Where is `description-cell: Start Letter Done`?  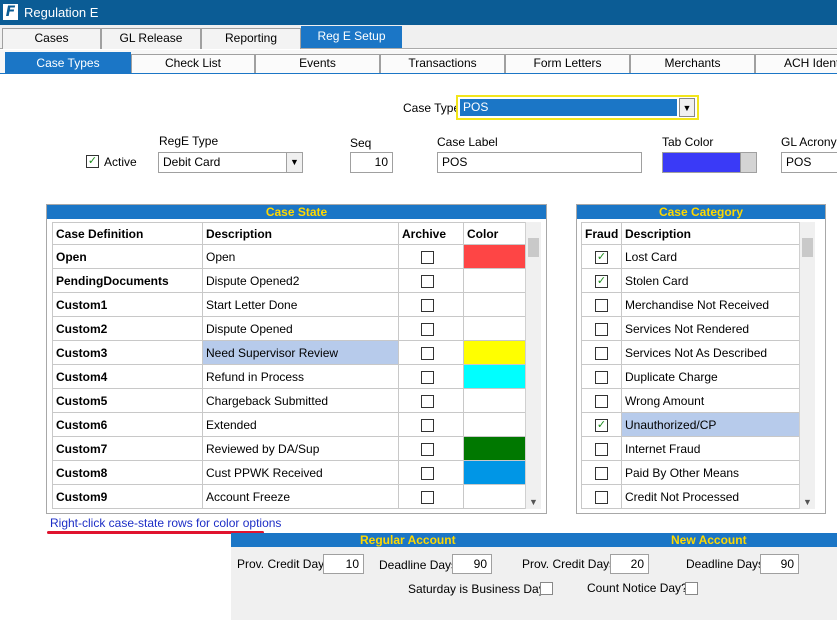 description-cell: Start Letter Done is located at coordinates (300, 304).